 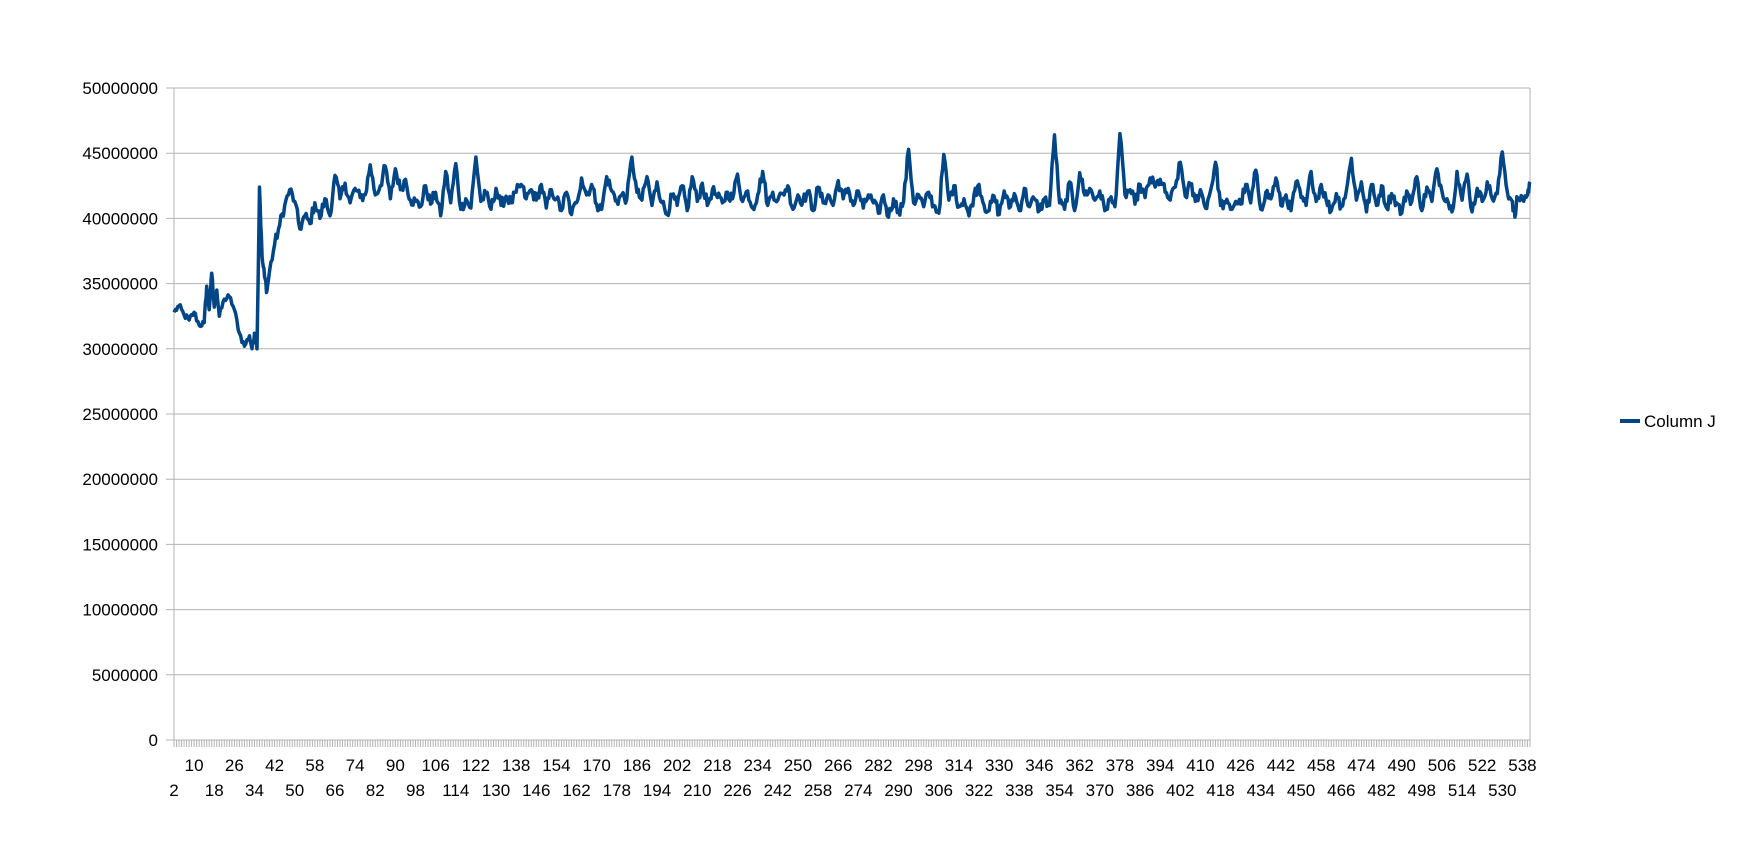 I want to click on x-tick-label: 346, so click(x=1039, y=765).